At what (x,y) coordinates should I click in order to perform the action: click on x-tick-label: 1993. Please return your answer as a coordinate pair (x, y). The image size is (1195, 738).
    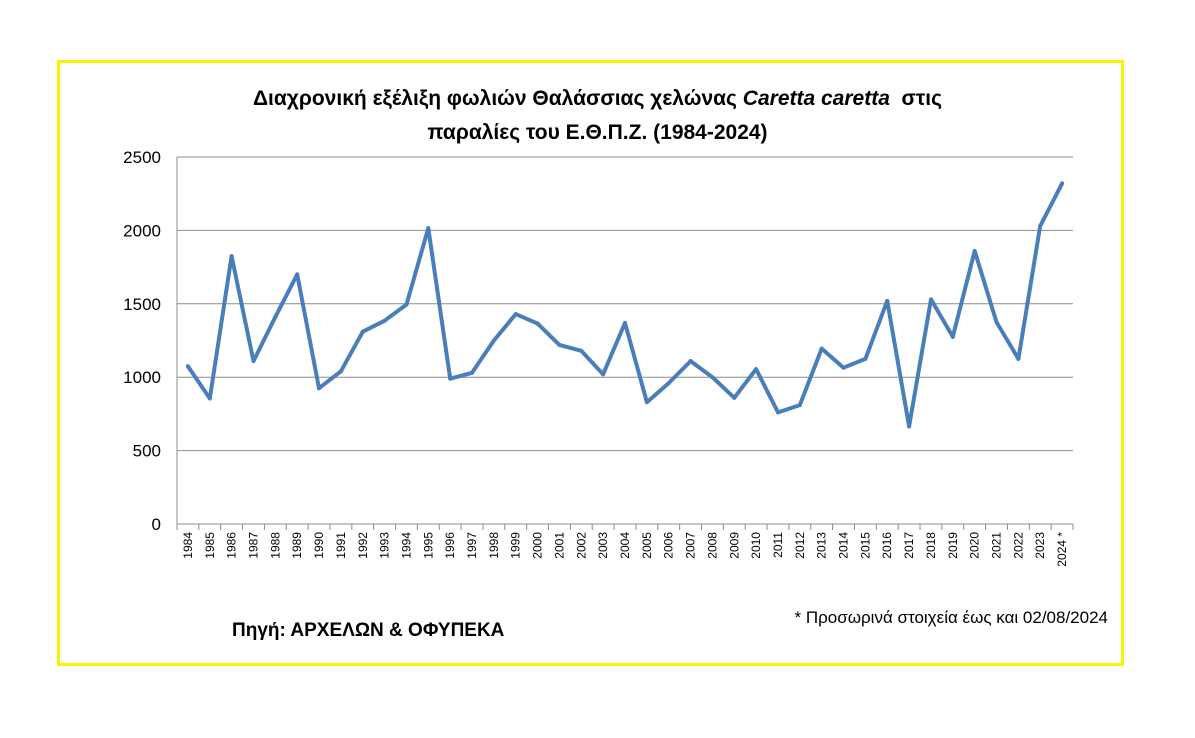
    Looking at the image, I should click on (385, 545).